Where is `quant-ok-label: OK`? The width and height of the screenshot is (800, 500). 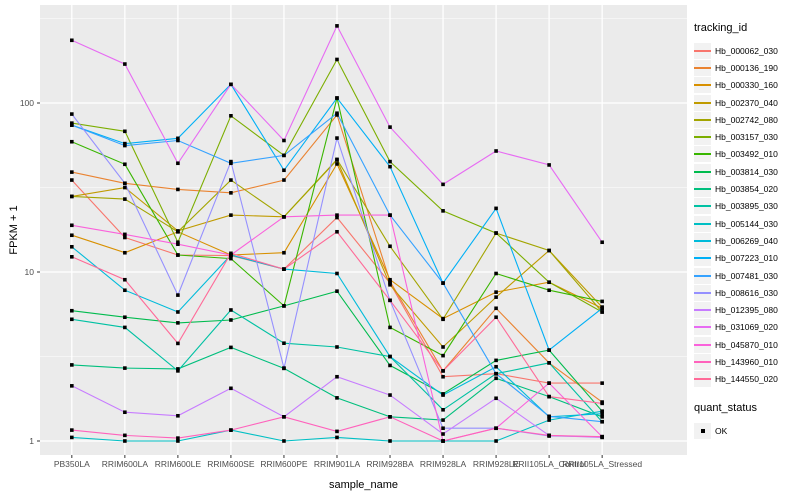
quant-ok-label: OK is located at coordinates (721, 430).